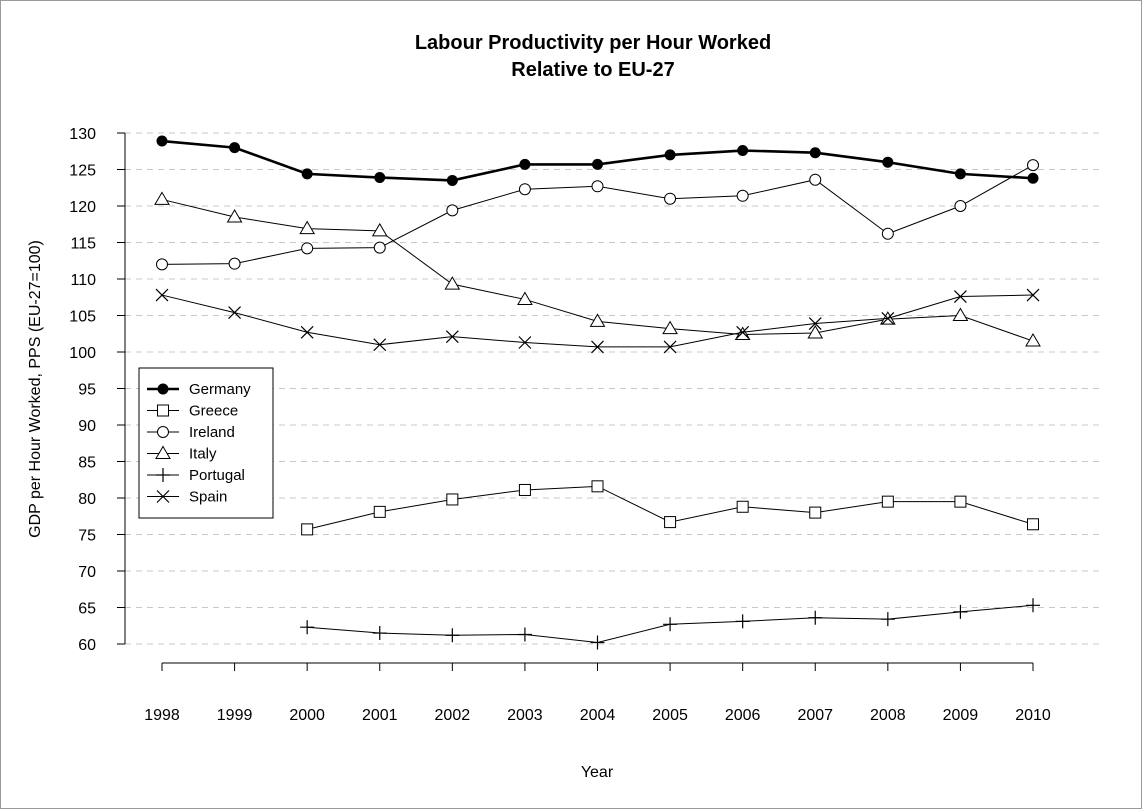 The height and width of the screenshot is (810, 1142). Describe the element at coordinates (670, 508) in the screenshot. I see `series-greece` at that location.